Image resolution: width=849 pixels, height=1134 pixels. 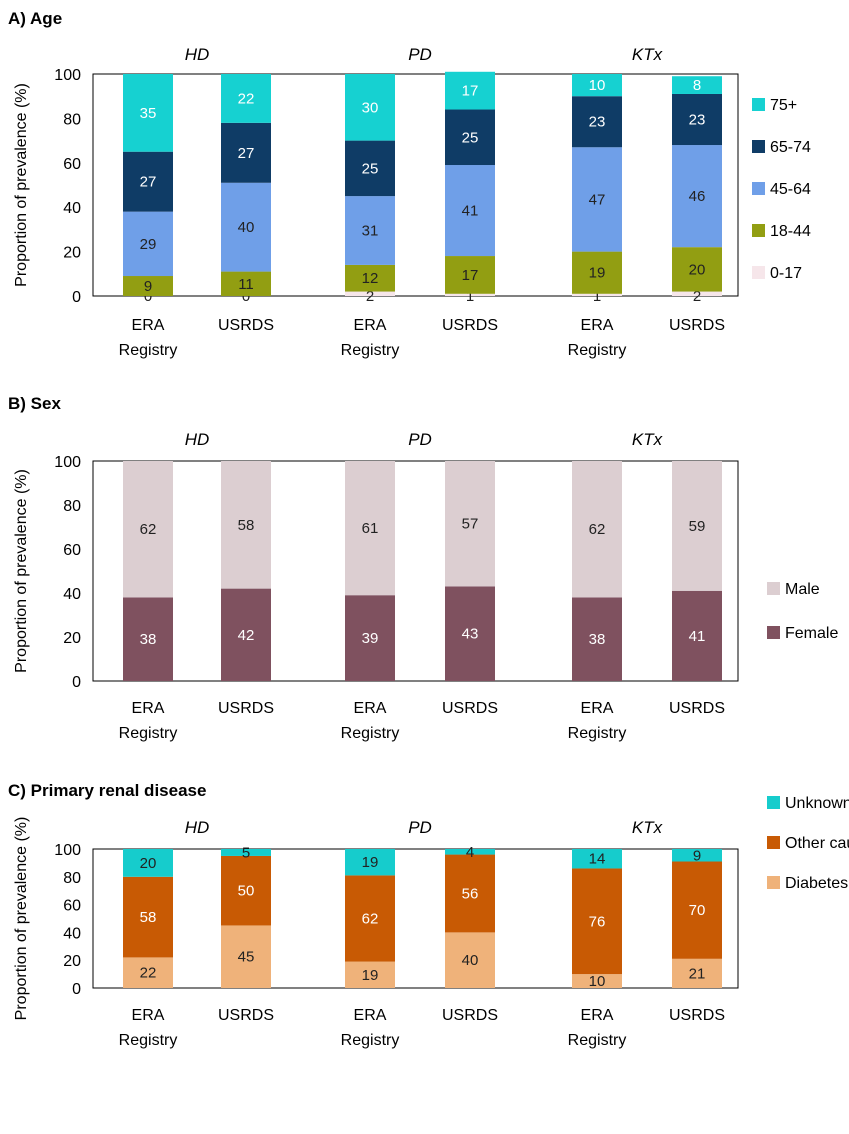 What do you see at coordinates (808, 843) in the screenshot?
I see `legend: Diabetes Other causes Unknown` at bounding box center [808, 843].